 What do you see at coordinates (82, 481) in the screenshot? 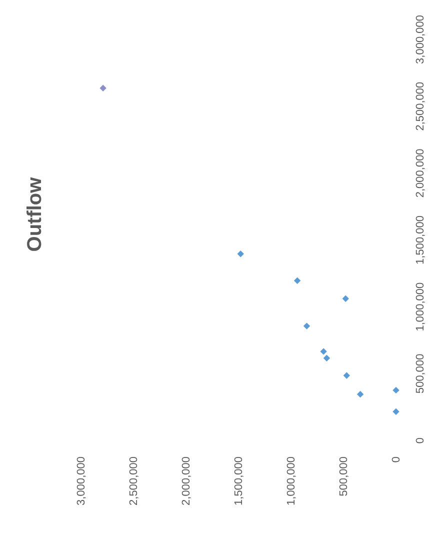
I see `x-tick-label: 3,000,000` at bounding box center [82, 481].